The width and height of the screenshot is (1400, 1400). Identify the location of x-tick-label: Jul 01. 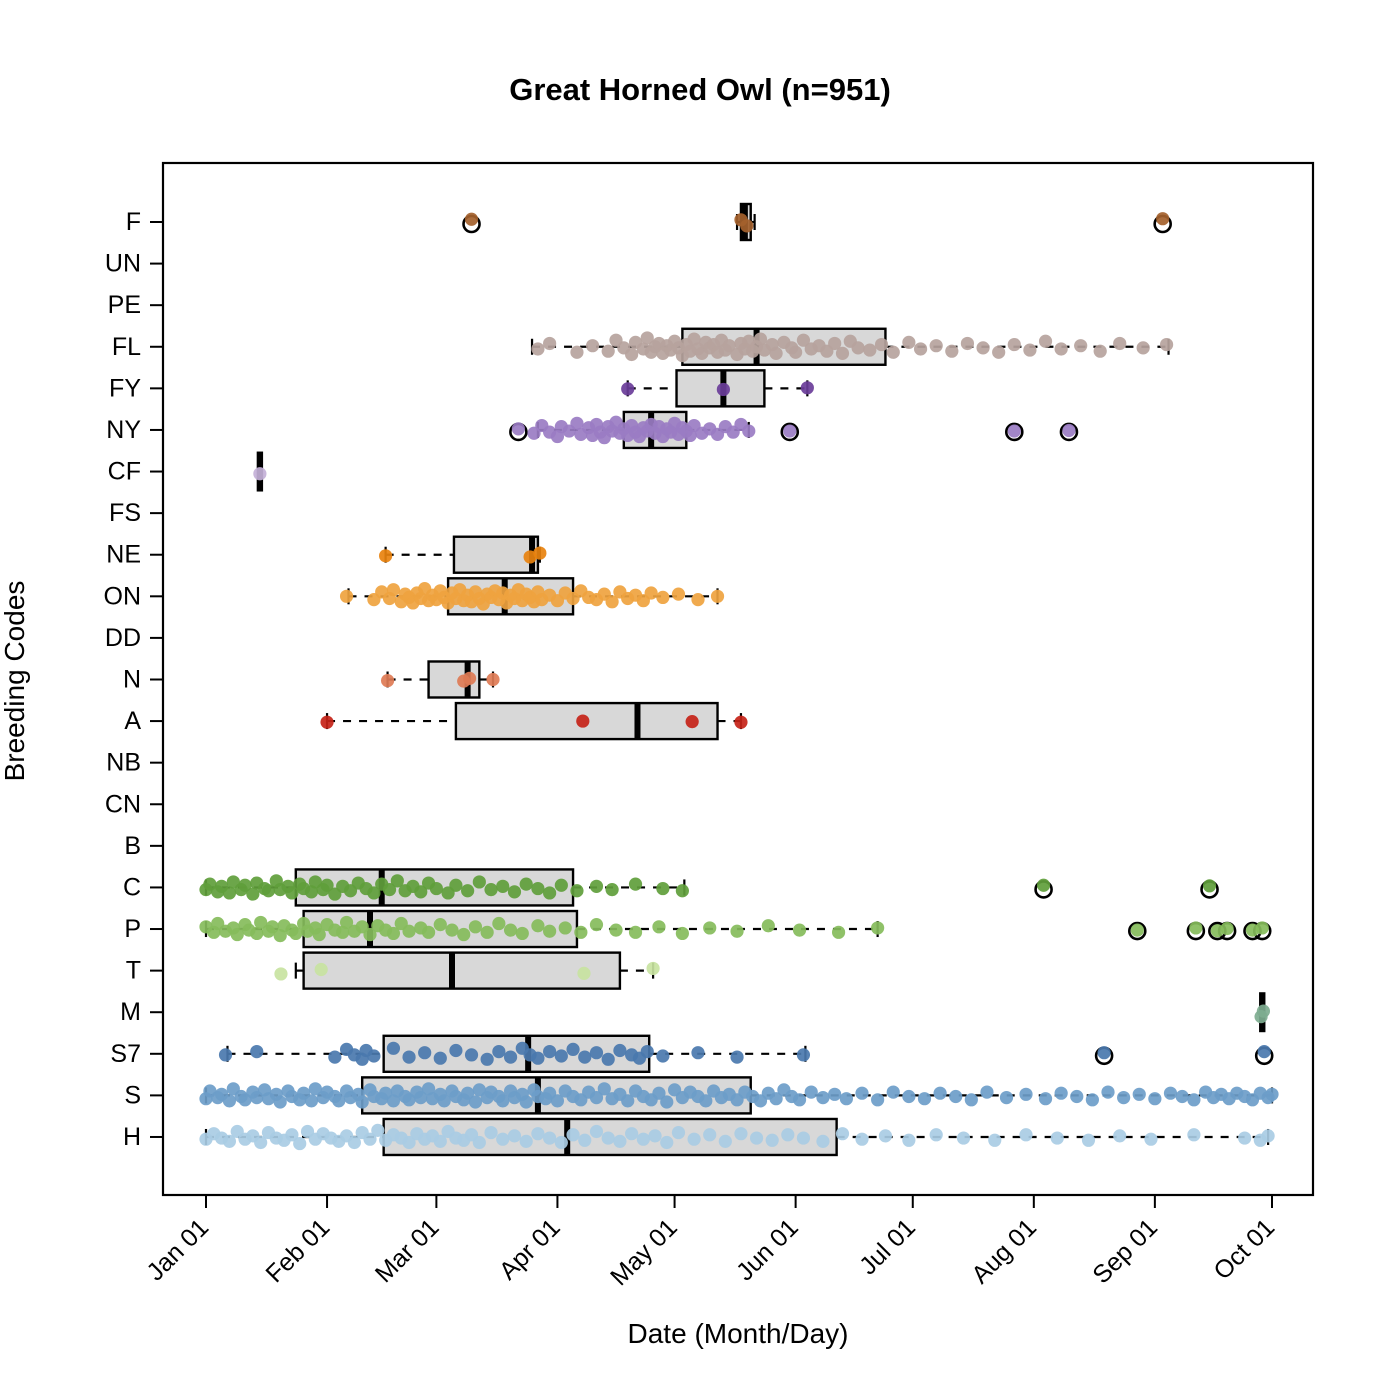
(887, 1246).